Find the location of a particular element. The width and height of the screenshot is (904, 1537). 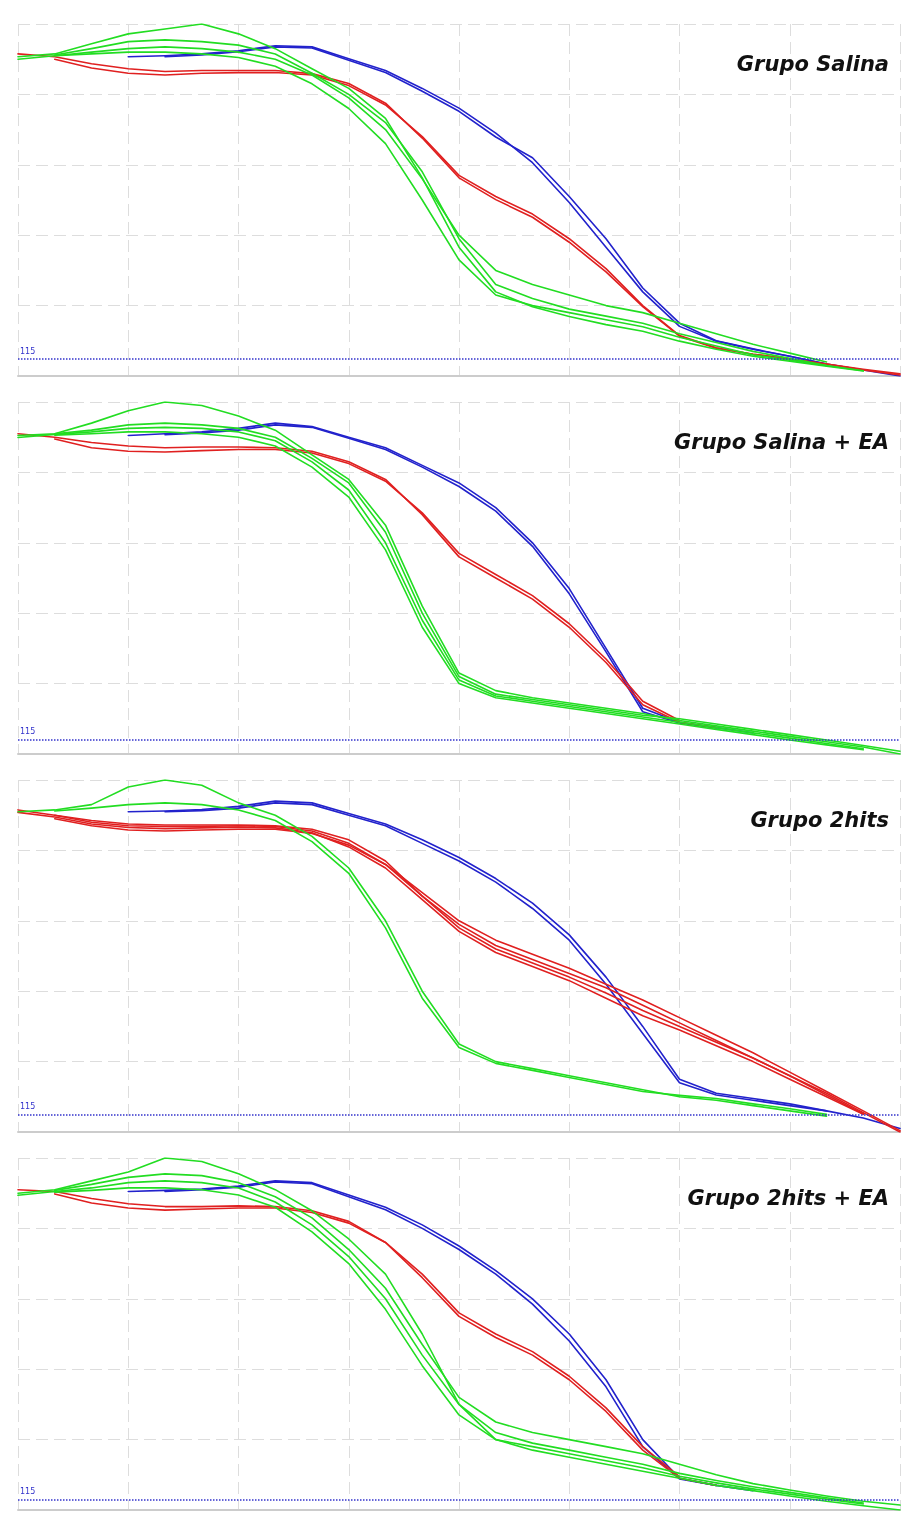

text: Grupo Salina is located at coordinates (813, 63).